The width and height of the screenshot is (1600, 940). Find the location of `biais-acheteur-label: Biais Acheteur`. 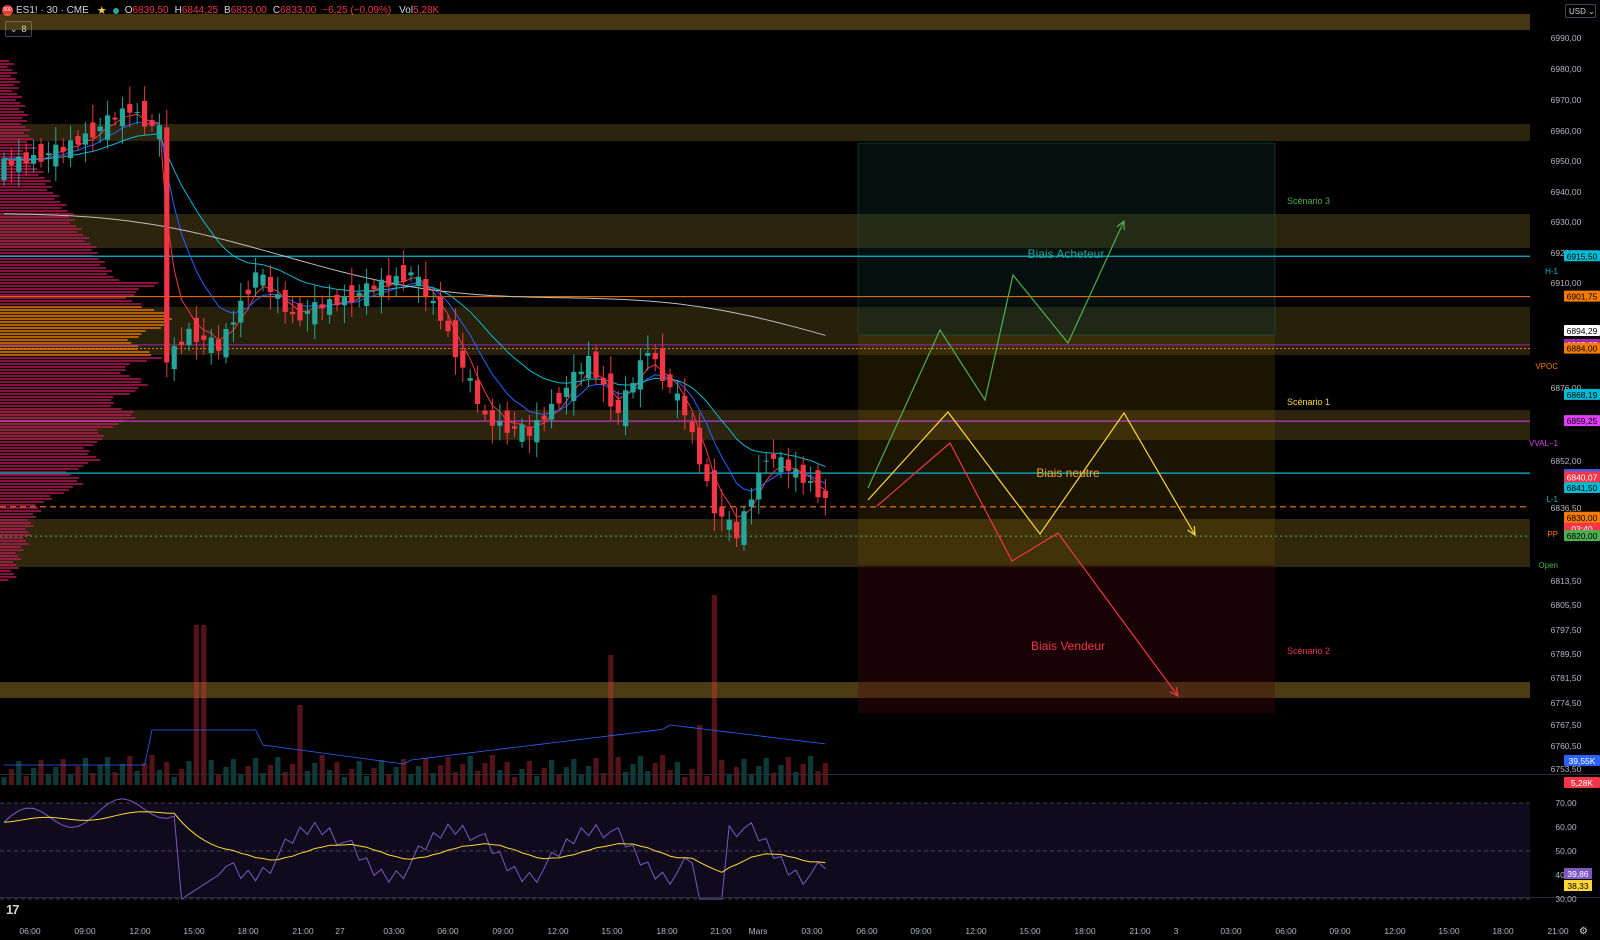

biais-acheteur-label: Biais Acheteur is located at coordinates (1066, 254).